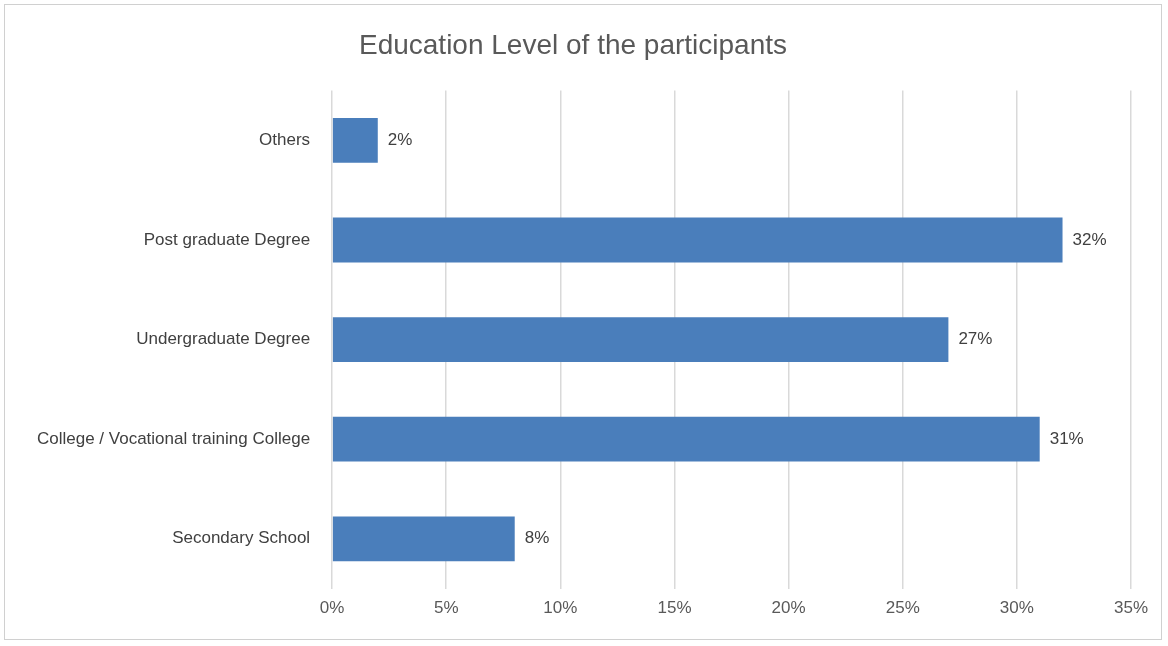 Image resolution: width=1168 pixels, height=646 pixels. What do you see at coordinates (223, 339) in the screenshot?
I see `y-tick-label: Undergraduate Degree` at bounding box center [223, 339].